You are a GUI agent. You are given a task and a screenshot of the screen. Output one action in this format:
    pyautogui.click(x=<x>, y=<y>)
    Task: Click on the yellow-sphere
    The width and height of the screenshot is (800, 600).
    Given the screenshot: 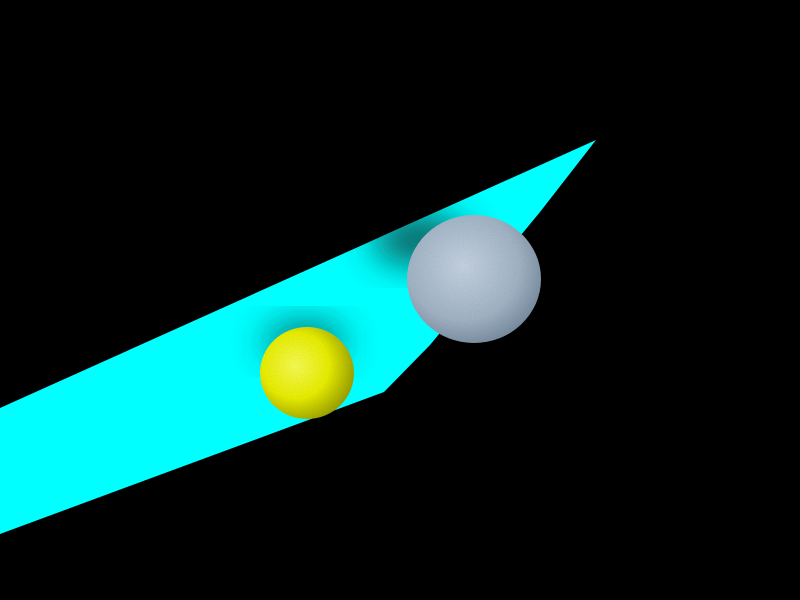 What is the action you would take?
    pyautogui.click(x=307, y=373)
    